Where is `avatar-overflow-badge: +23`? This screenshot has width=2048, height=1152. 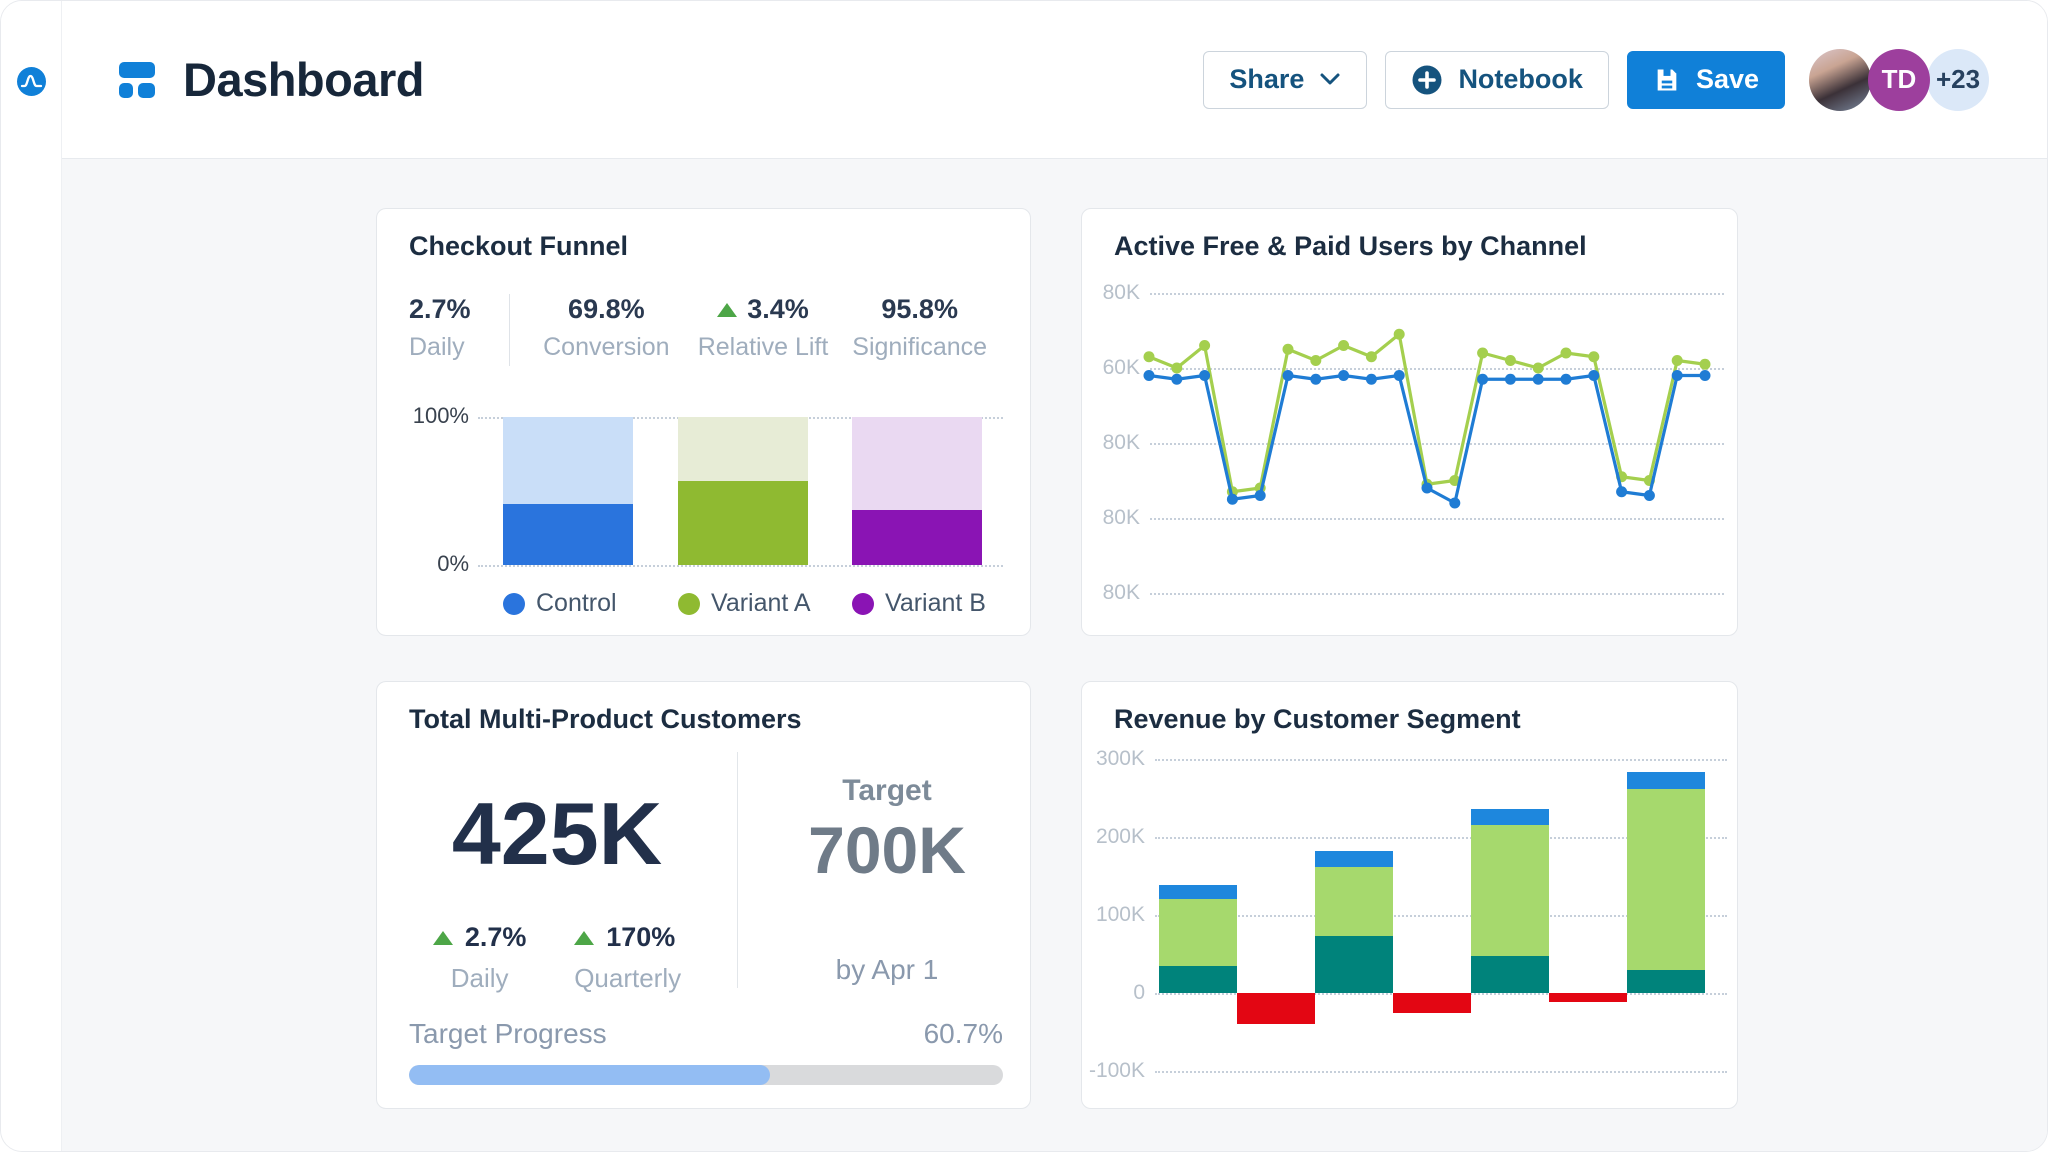 avatar-overflow-badge: +23 is located at coordinates (1958, 79).